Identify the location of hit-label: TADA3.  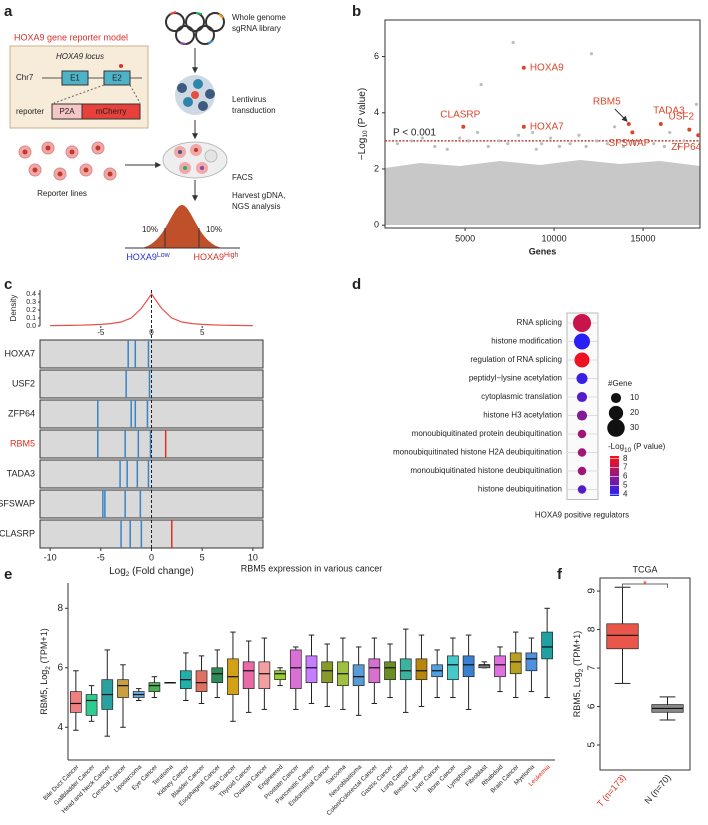
(669, 111).